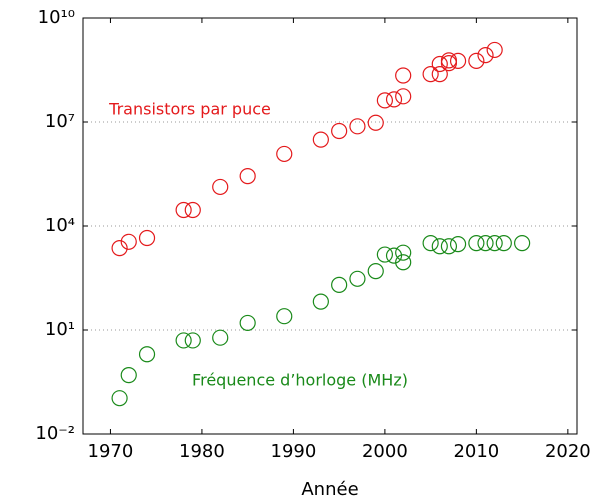  Describe the element at coordinates (60, 225) in the screenshot. I see `y-tick-label: 10⁴` at that location.